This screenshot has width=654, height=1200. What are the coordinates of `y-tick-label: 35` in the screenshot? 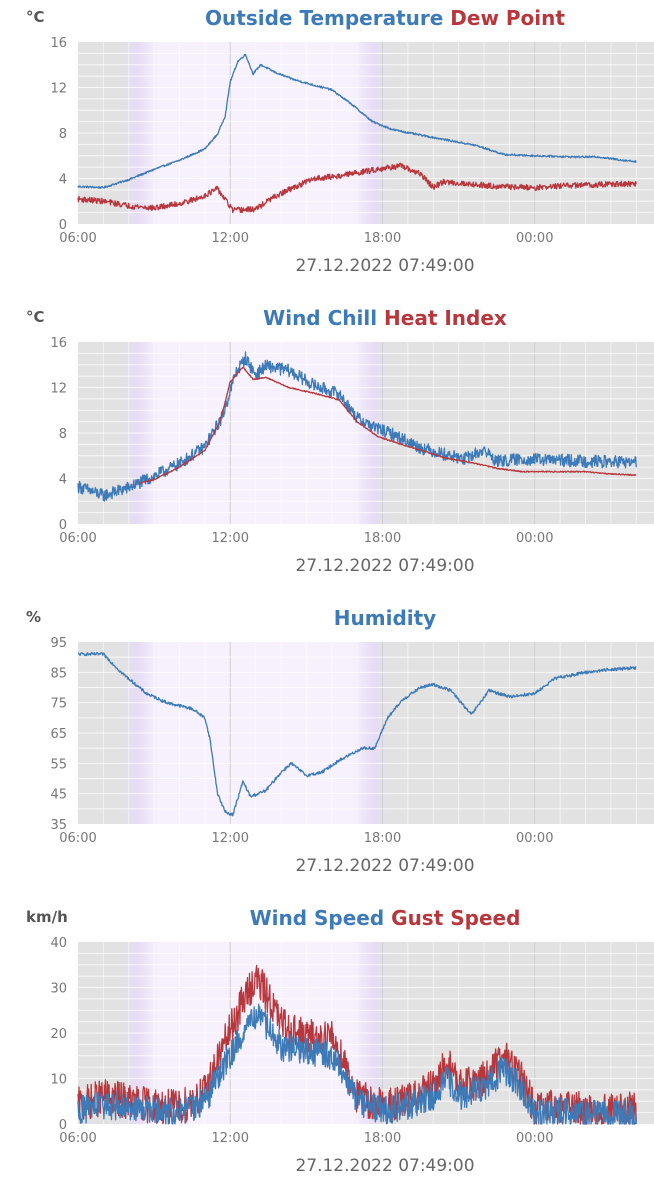 It's located at (58, 825).